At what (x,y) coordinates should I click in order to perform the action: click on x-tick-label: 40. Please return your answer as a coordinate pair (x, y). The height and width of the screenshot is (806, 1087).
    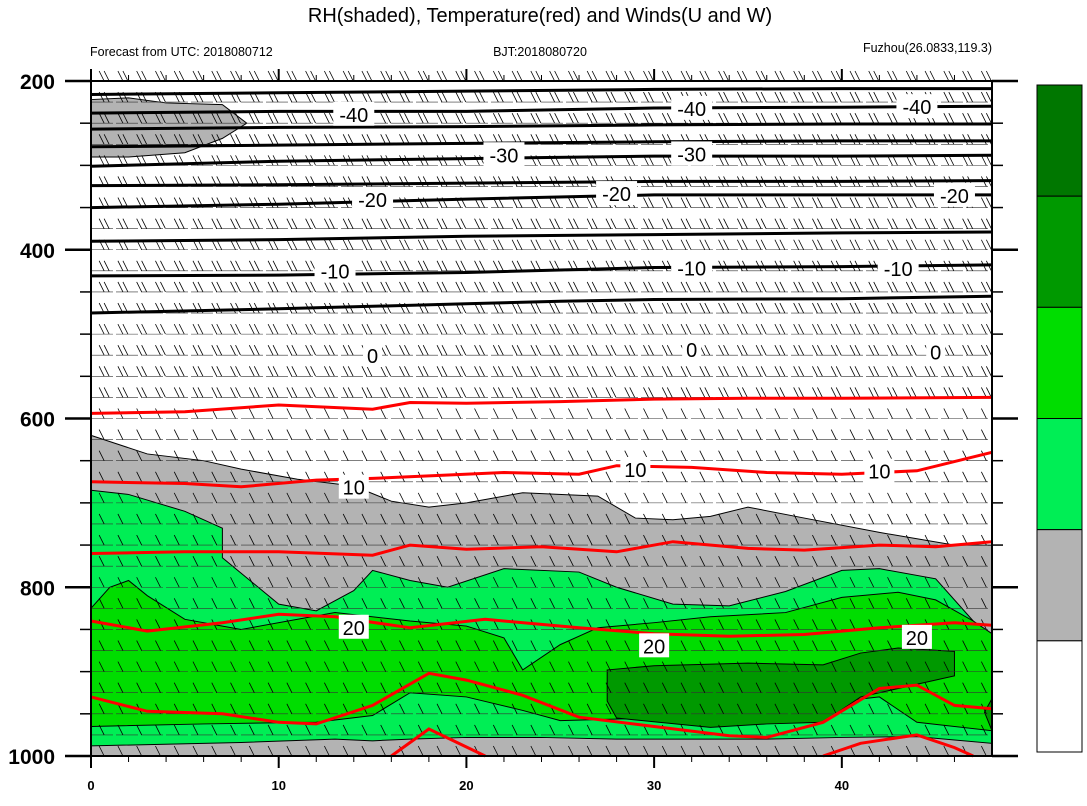
    Looking at the image, I should click on (842, 785).